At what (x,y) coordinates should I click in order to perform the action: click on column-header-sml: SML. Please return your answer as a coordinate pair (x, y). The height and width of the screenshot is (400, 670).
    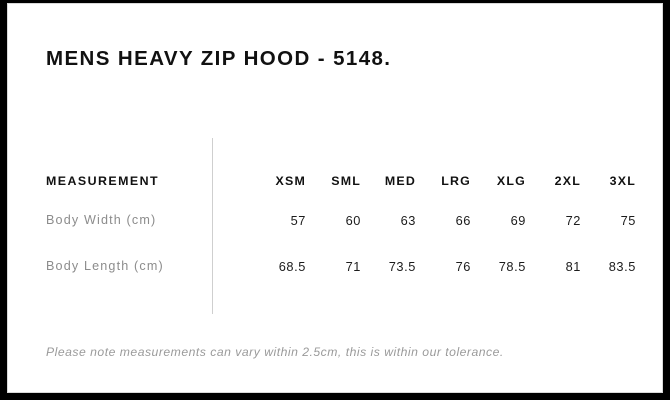
    Looking at the image, I should click on (346, 180).